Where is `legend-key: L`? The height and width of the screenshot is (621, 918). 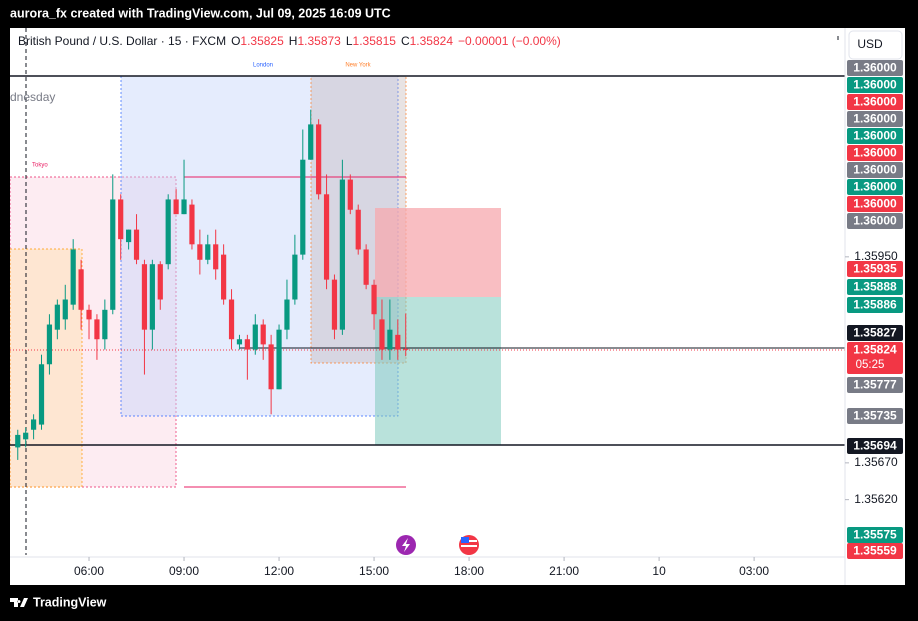
legend-key: L is located at coordinates (349, 41).